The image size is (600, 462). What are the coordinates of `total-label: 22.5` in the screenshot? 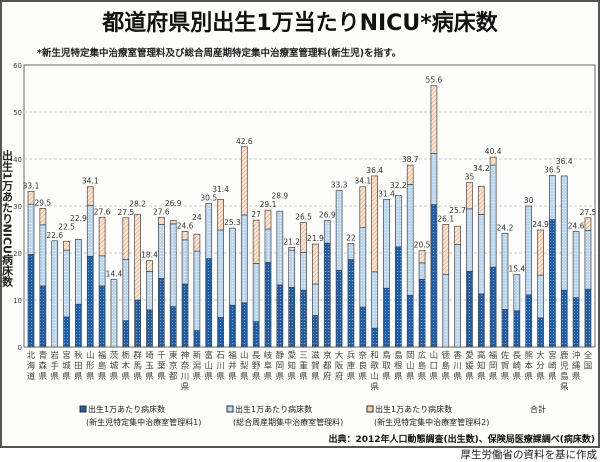 It's located at (66, 226).